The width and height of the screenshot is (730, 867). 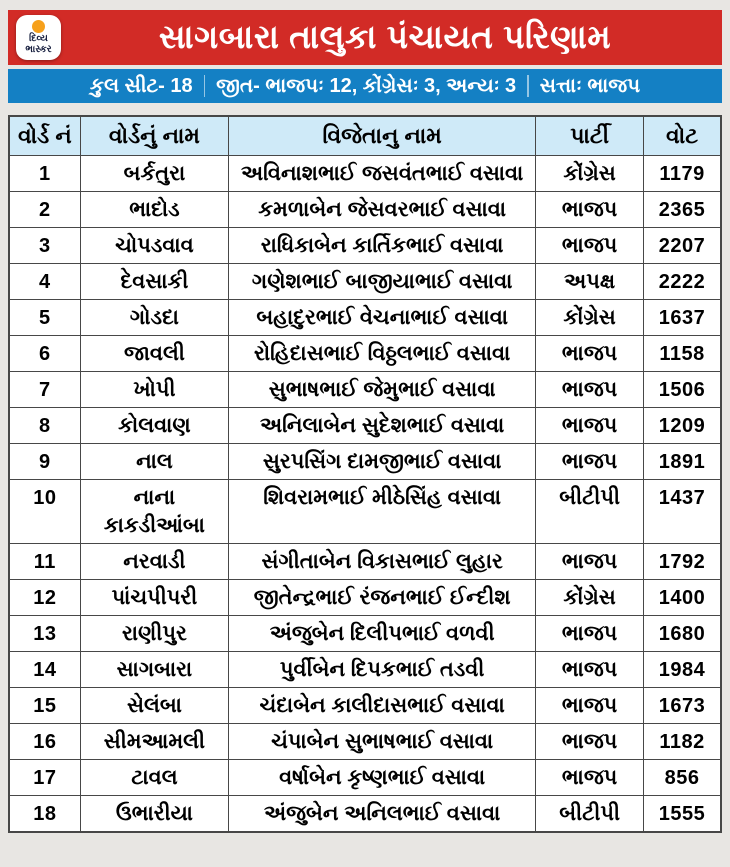 I want to click on stat-wins-breakdown: જીત- ભાજપઃ 12, કોંગ્રેસઃ 3, અન્યઃ 3, so click(x=366, y=85).